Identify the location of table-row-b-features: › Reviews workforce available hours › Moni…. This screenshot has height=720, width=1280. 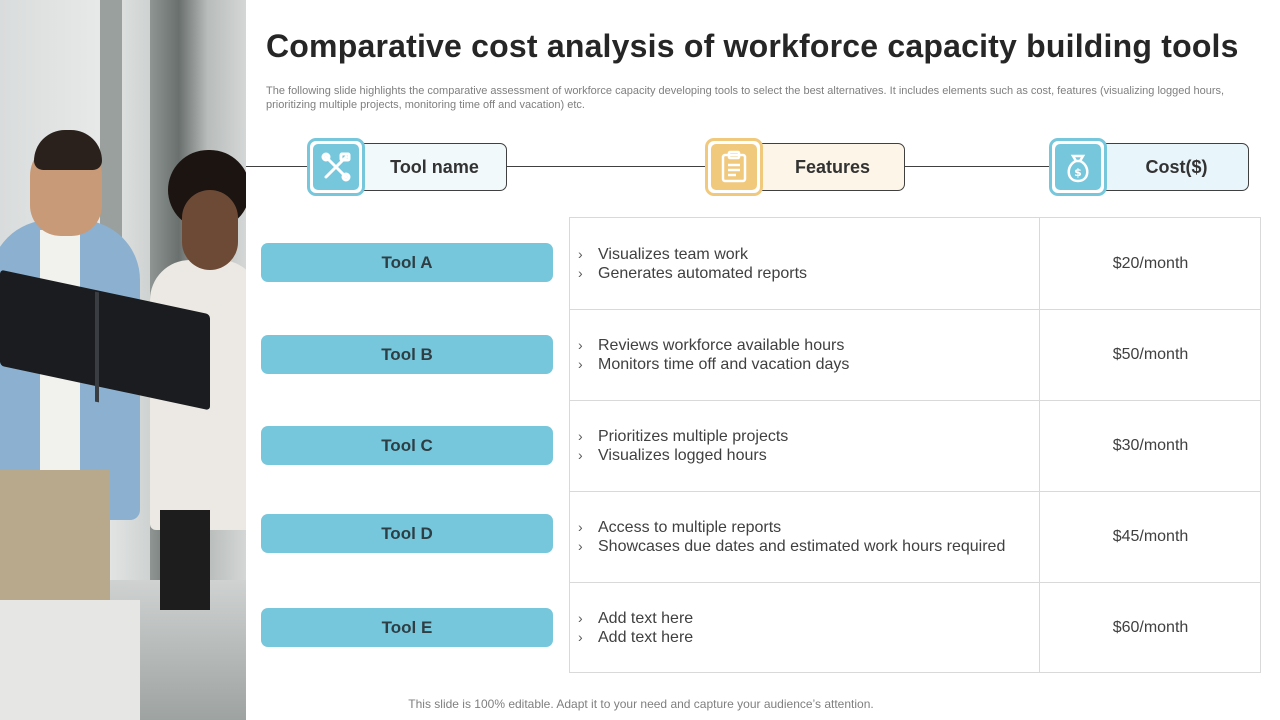
(713, 355).